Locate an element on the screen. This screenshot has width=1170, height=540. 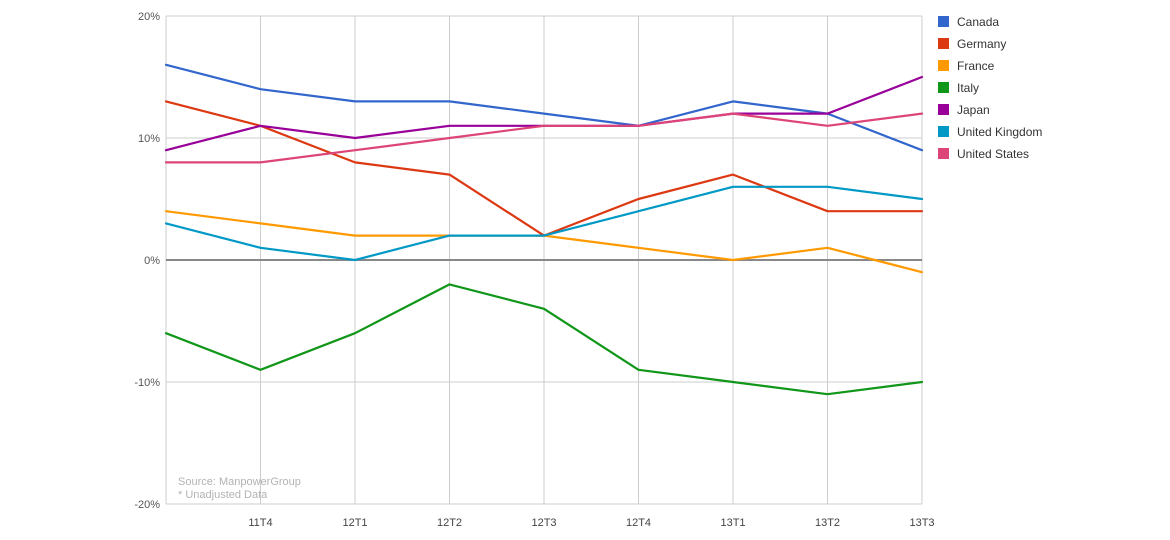
legend-label: United States is located at coordinates (993, 154).